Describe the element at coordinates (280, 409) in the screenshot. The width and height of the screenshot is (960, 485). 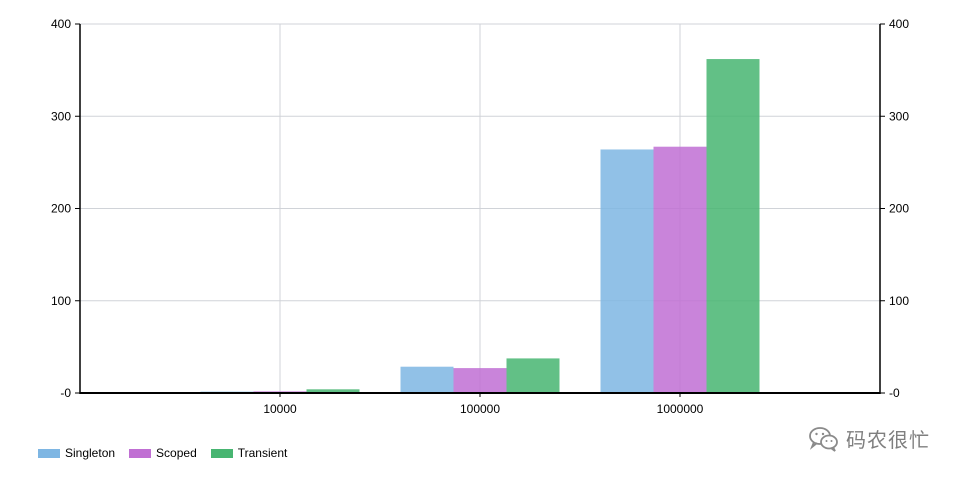
I see `x-tick-label: 10000` at that location.